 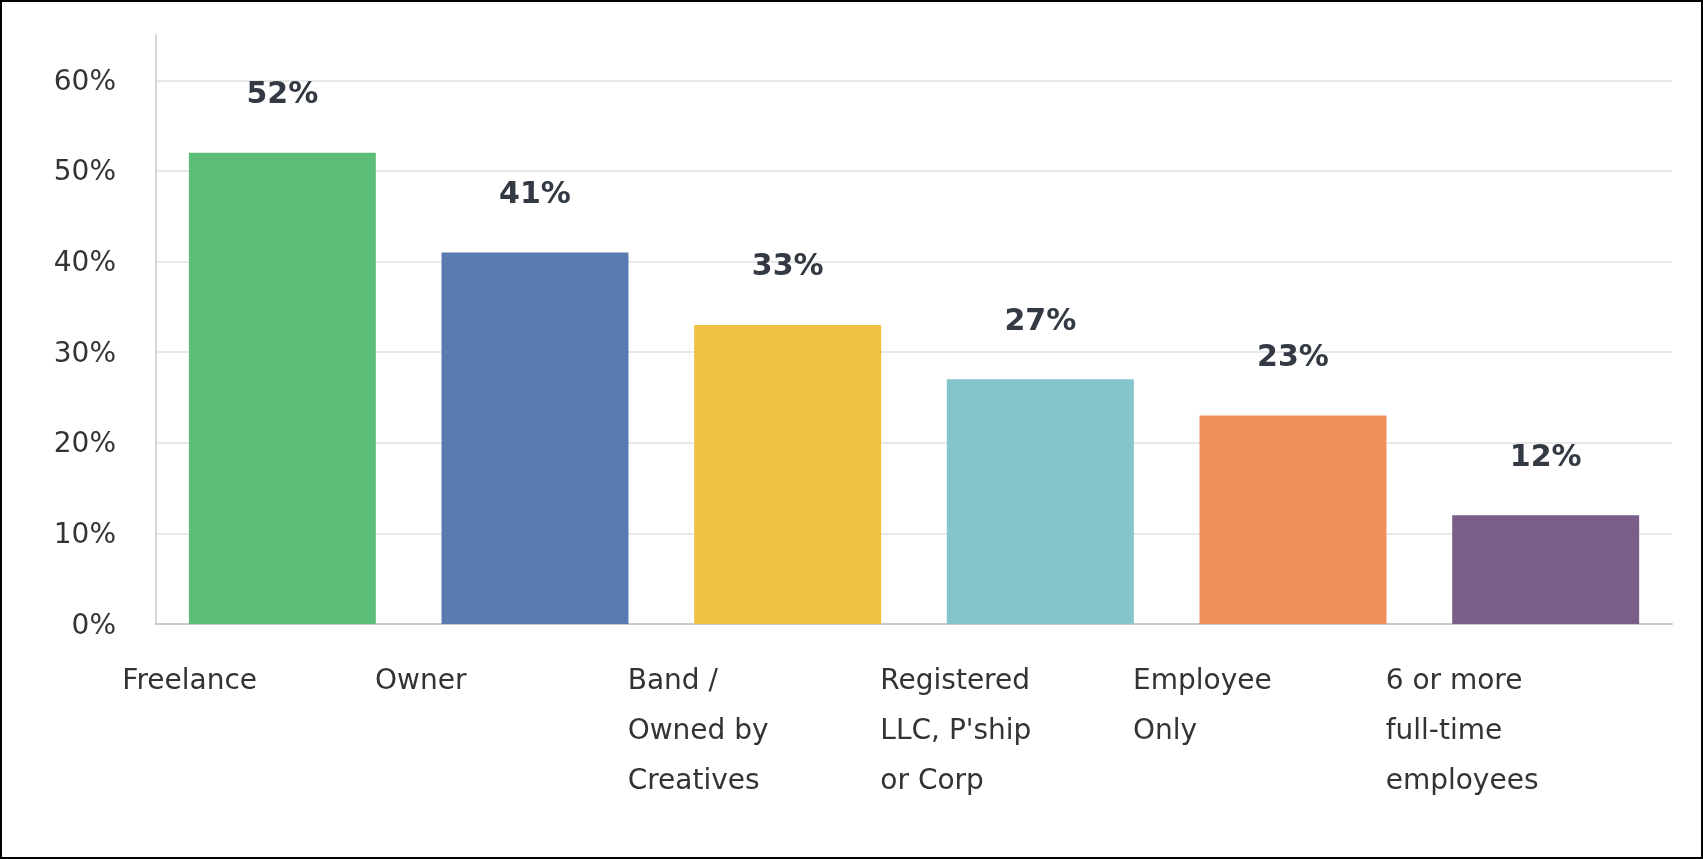 I want to click on x-tick-label: 6 or more full-time employees, so click(x=1462, y=729).